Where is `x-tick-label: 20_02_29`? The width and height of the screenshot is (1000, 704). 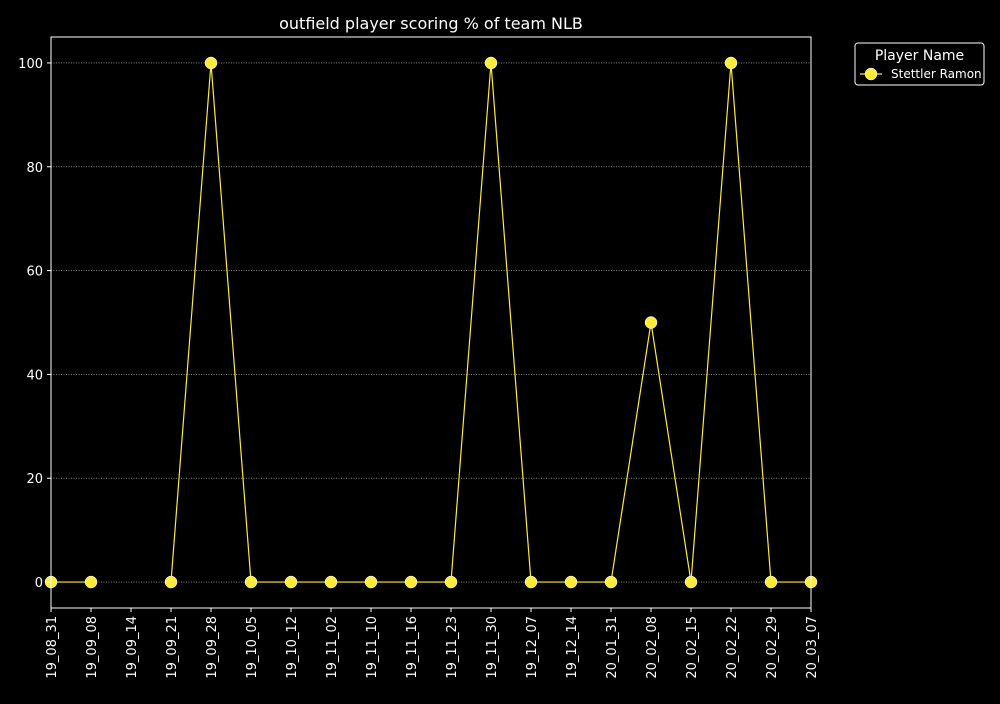
x-tick-label: 20_02_29 is located at coordinates (772, 647).